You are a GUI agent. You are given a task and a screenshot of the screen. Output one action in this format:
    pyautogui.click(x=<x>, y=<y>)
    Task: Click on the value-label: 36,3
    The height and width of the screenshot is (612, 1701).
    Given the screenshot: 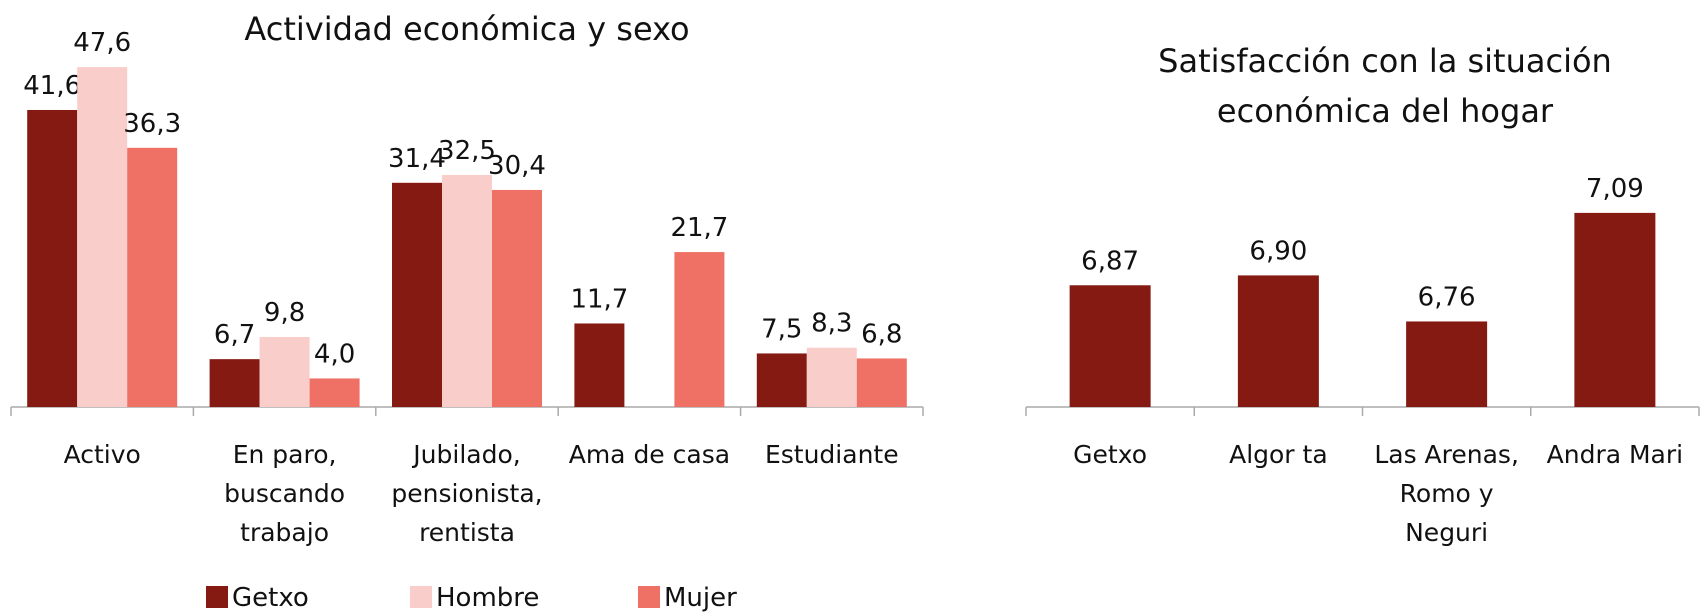 What is the action you would take?
    pyautogui.click(x=152, y=124)
    